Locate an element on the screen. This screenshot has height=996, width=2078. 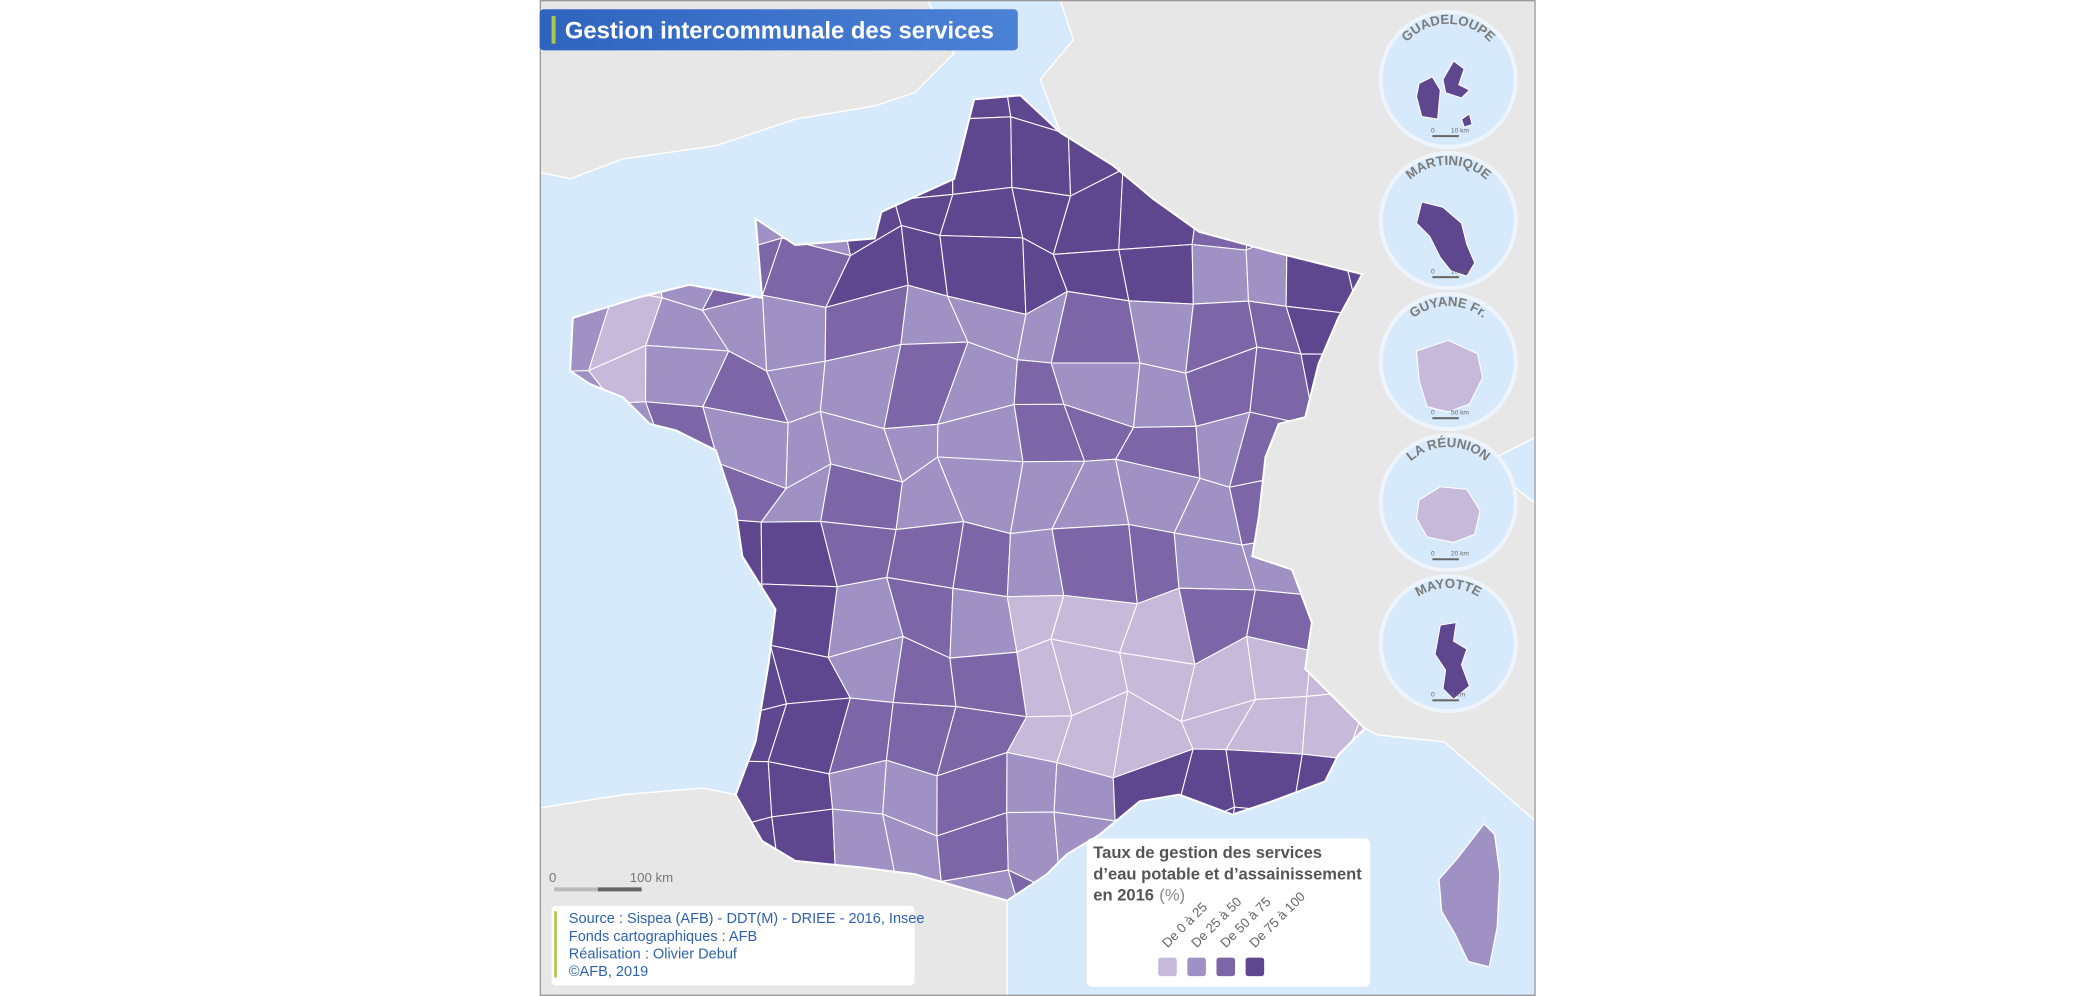
legend-title: en 2016 is located at coordinates (1123, 895).